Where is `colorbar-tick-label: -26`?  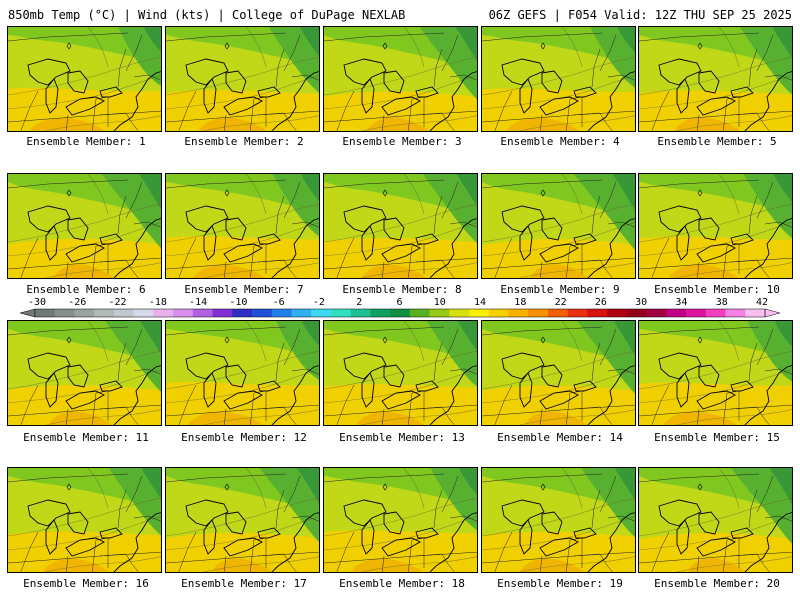 colorbar-tick-label: -26 is located at coordinates (77, 302).